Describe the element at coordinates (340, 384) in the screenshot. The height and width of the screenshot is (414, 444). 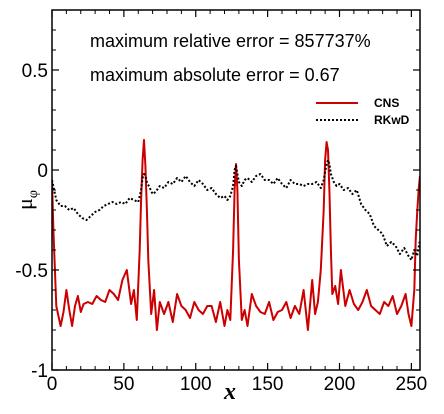
I see `x-tick-label: 200` at that location.